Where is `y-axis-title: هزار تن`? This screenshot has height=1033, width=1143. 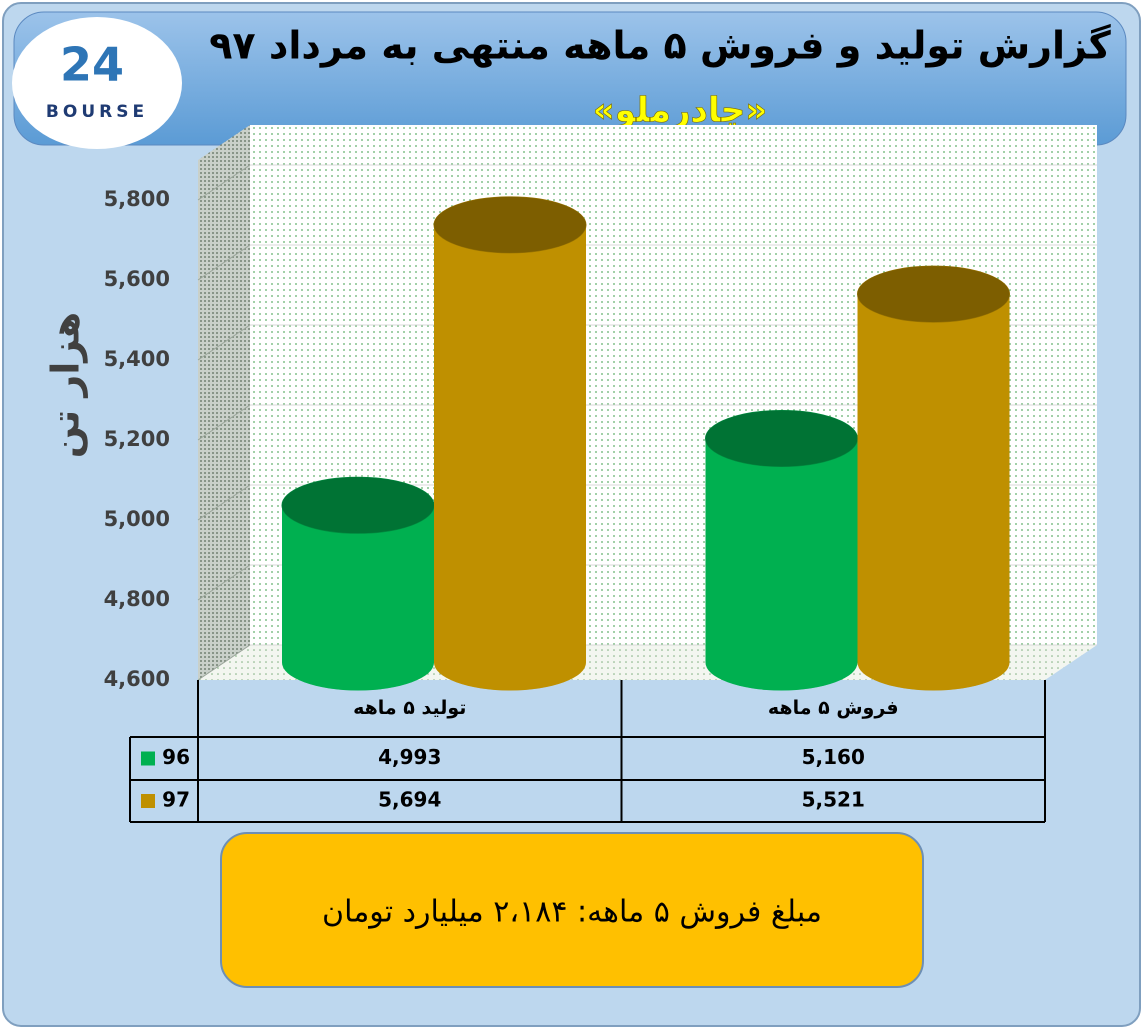 y-axis-title: هزار تن is located at coordinates (66, 385).